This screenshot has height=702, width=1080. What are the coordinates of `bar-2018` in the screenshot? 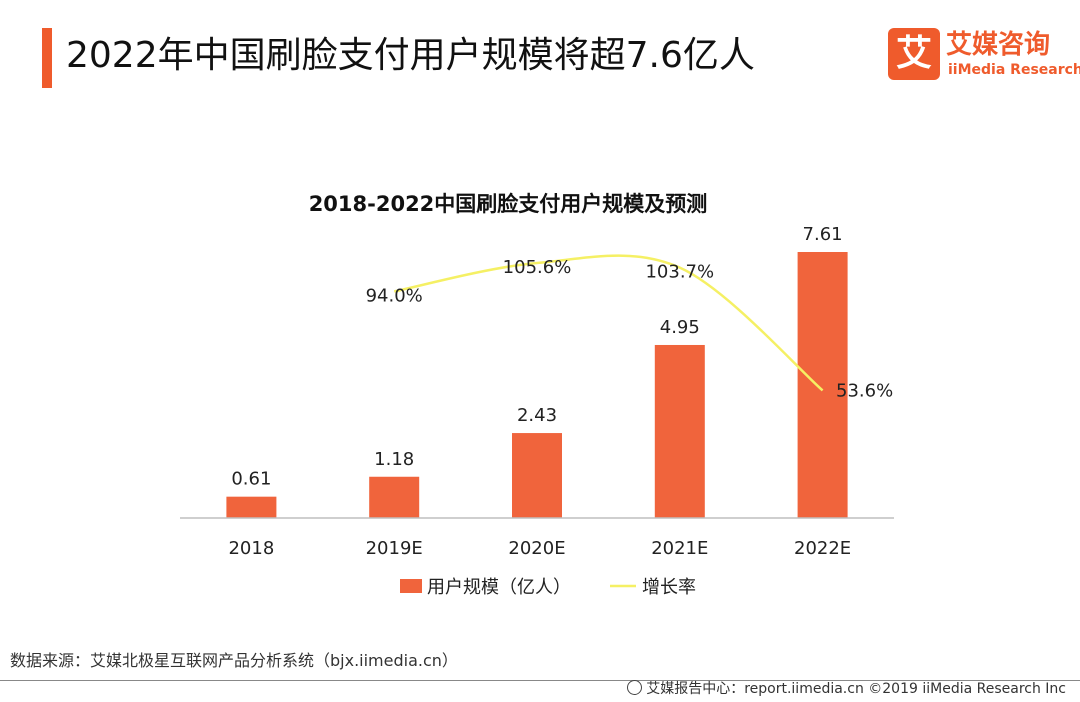 It's located at (251, 507).